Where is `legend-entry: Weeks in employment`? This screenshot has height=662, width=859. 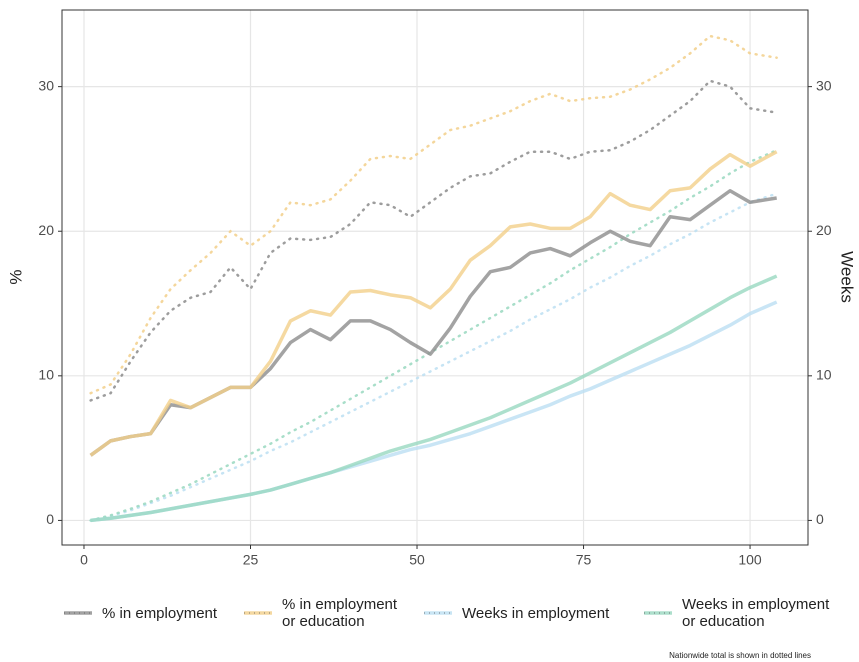 legend-entry: Weeks in employment is located at coordinates (527, 613).